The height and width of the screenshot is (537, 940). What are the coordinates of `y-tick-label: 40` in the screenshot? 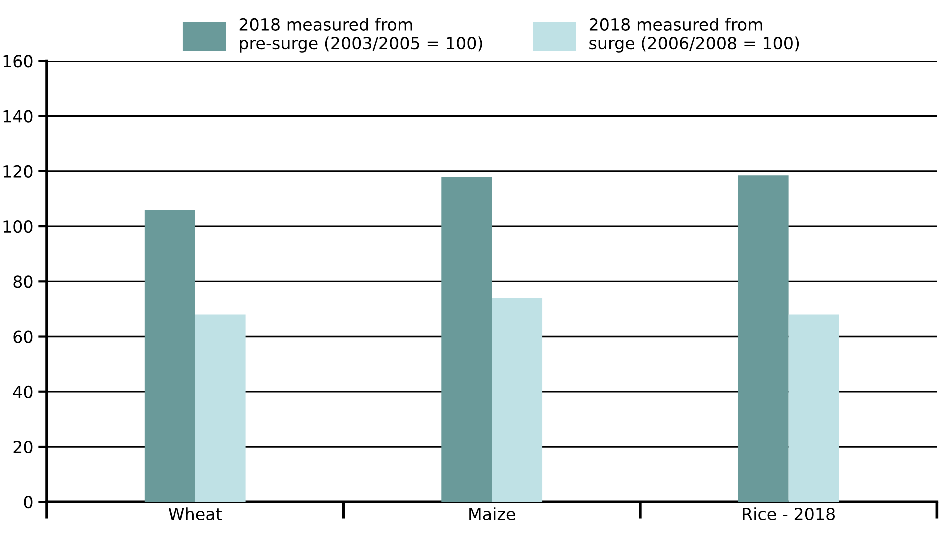 It's located at (23, 392).